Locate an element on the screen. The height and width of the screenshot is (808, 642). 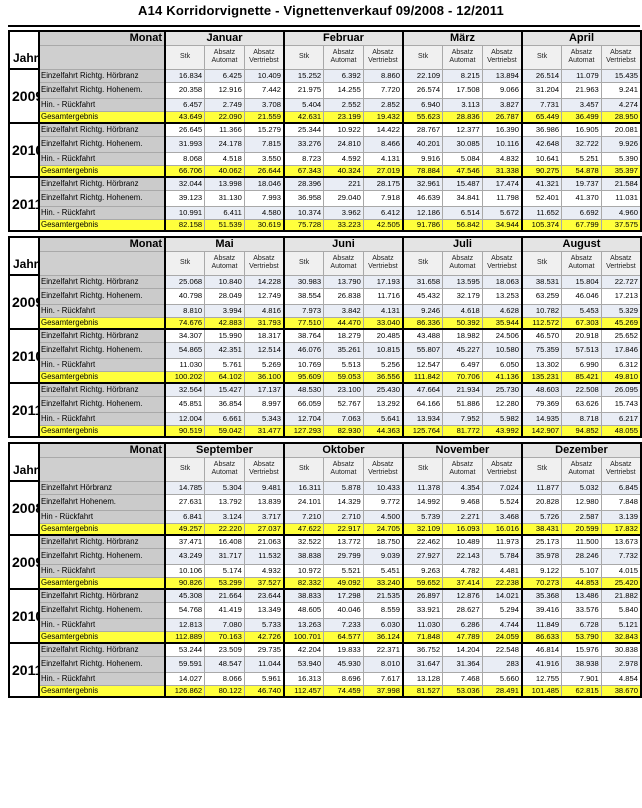
value-cell: 8.215 is located at coordinates (462, 75).